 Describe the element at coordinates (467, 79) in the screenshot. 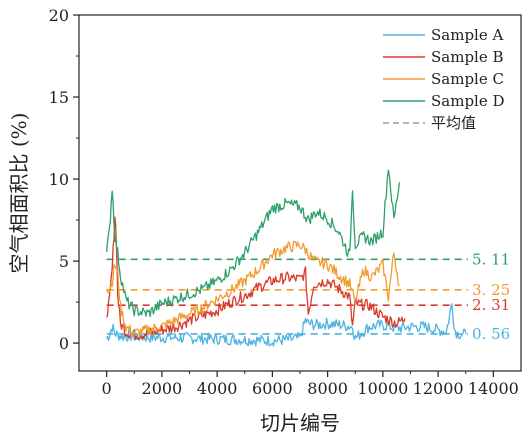

I see `legend-label: Sample C` at that location.